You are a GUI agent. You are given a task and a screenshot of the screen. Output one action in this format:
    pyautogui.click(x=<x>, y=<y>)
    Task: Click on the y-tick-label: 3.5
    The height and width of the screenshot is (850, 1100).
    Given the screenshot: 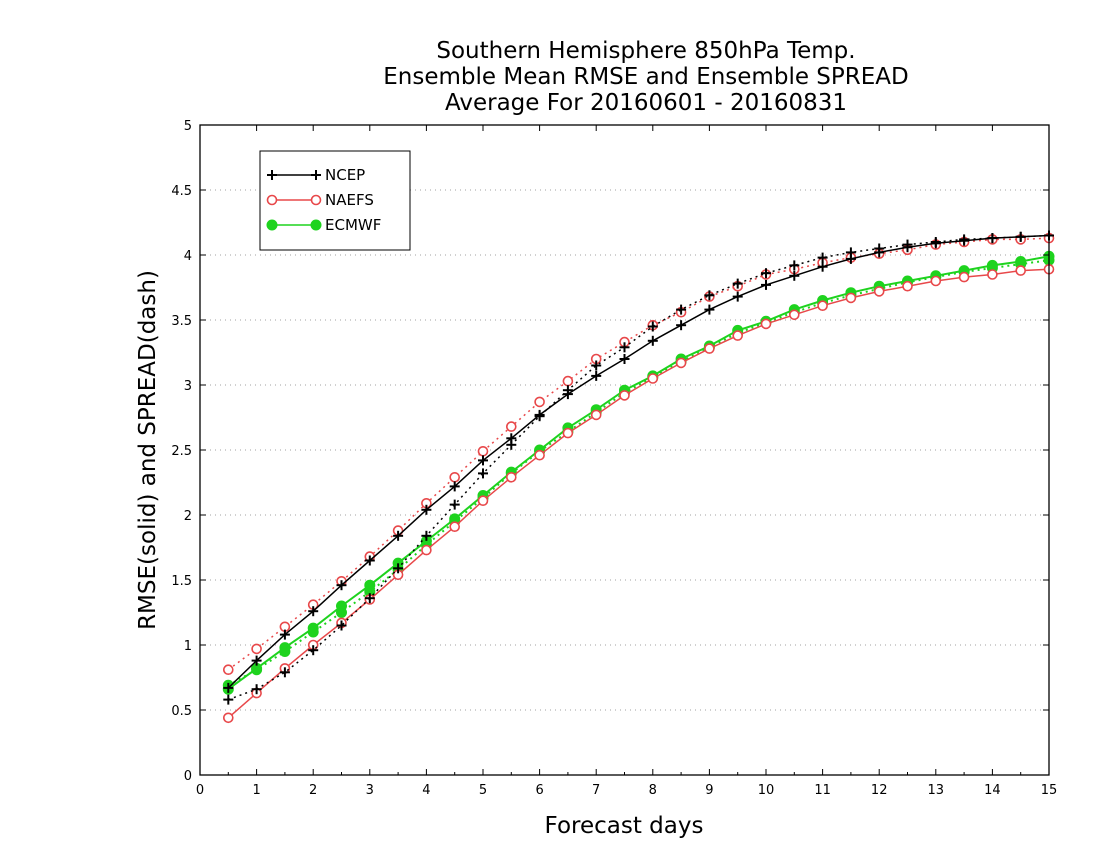 What is the action you would take?
    pyautogui.click(x=181, y=321)
    